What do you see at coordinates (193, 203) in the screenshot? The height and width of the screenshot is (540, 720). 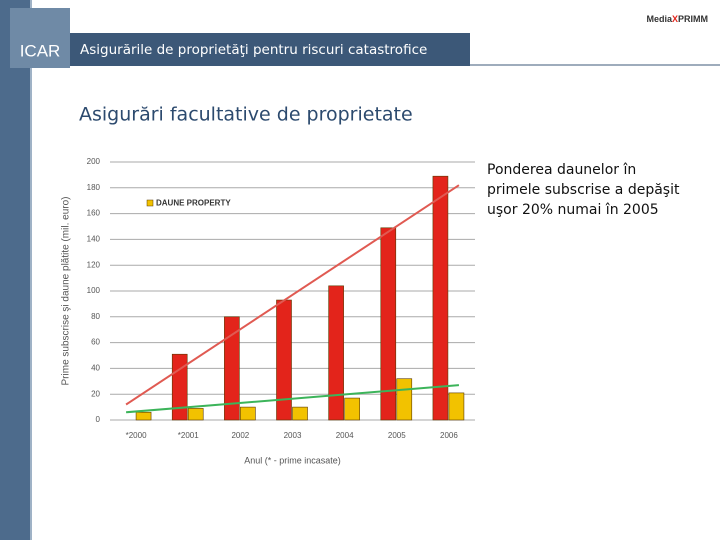 I see `legend-label: DAUNE PROPERTY` at bounding box center [193, 203].